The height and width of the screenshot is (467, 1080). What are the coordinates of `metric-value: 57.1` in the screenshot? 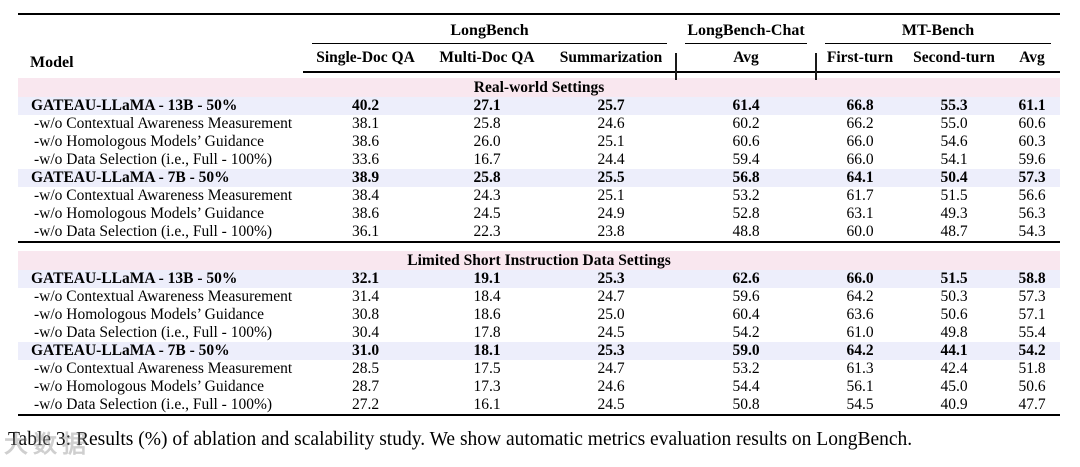 It's located at (1032, 315).